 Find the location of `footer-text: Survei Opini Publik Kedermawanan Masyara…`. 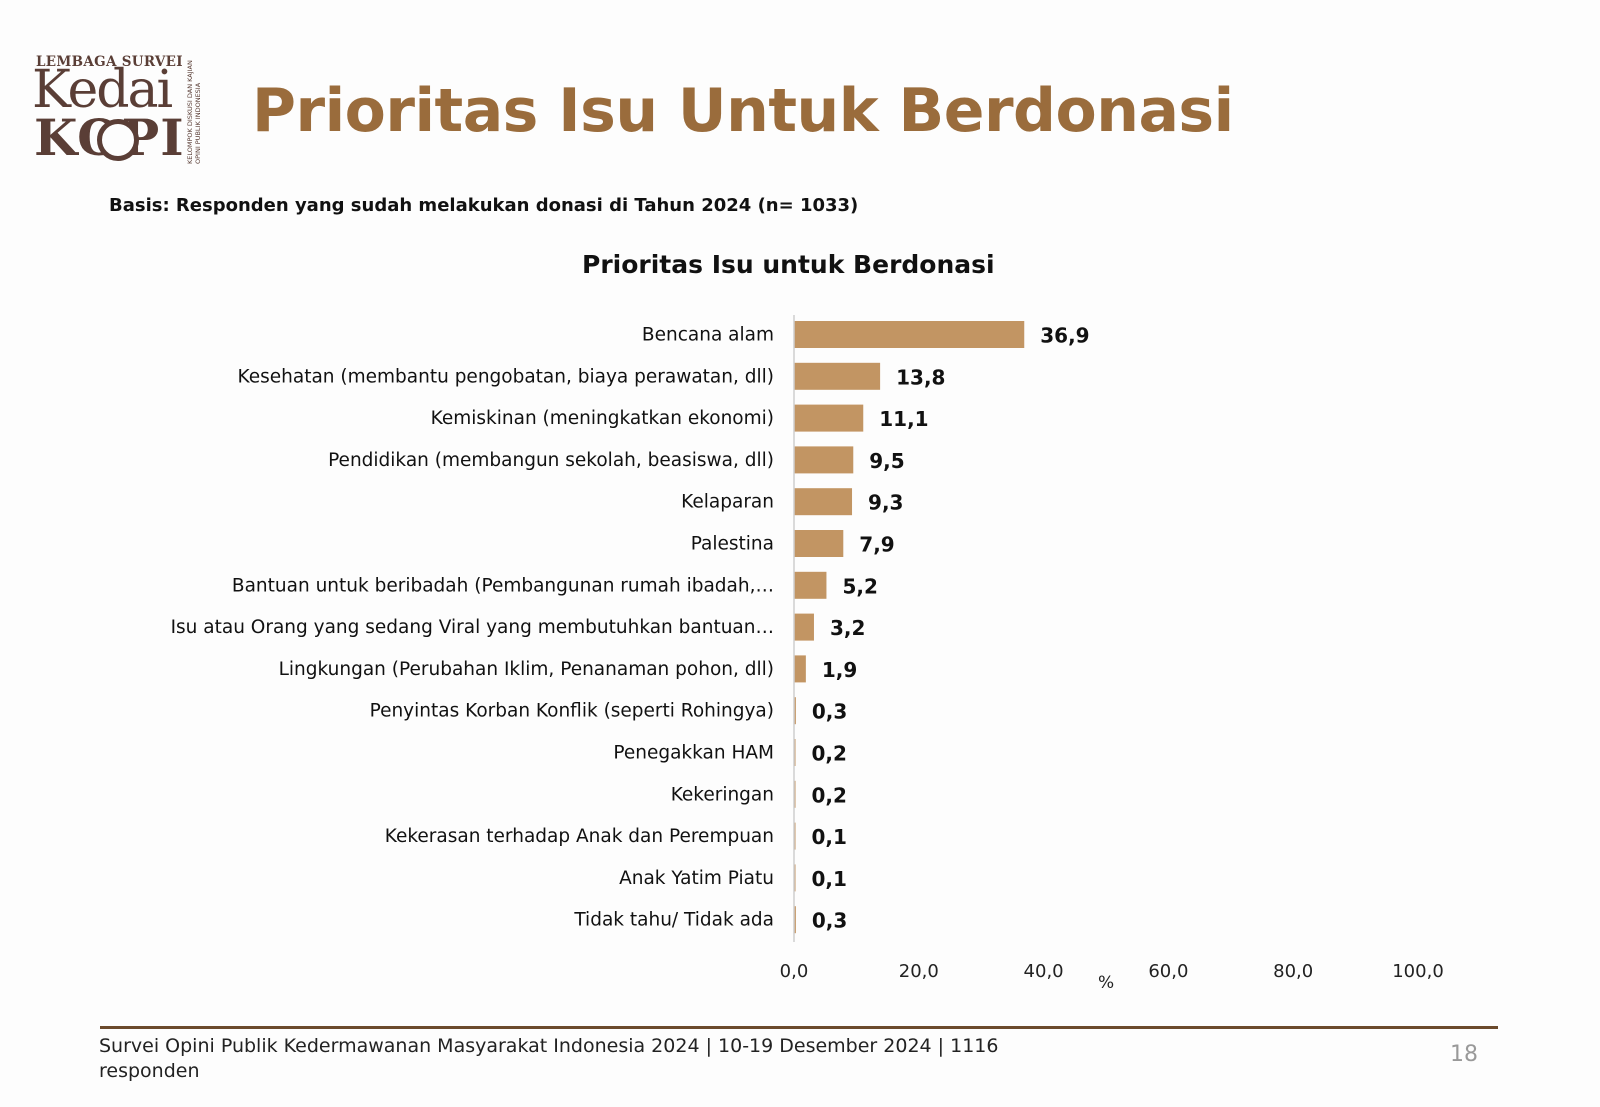

footer-text: Survei Opini Publik Kedermawanan Masyara… is located at coordinates (549, 1058).